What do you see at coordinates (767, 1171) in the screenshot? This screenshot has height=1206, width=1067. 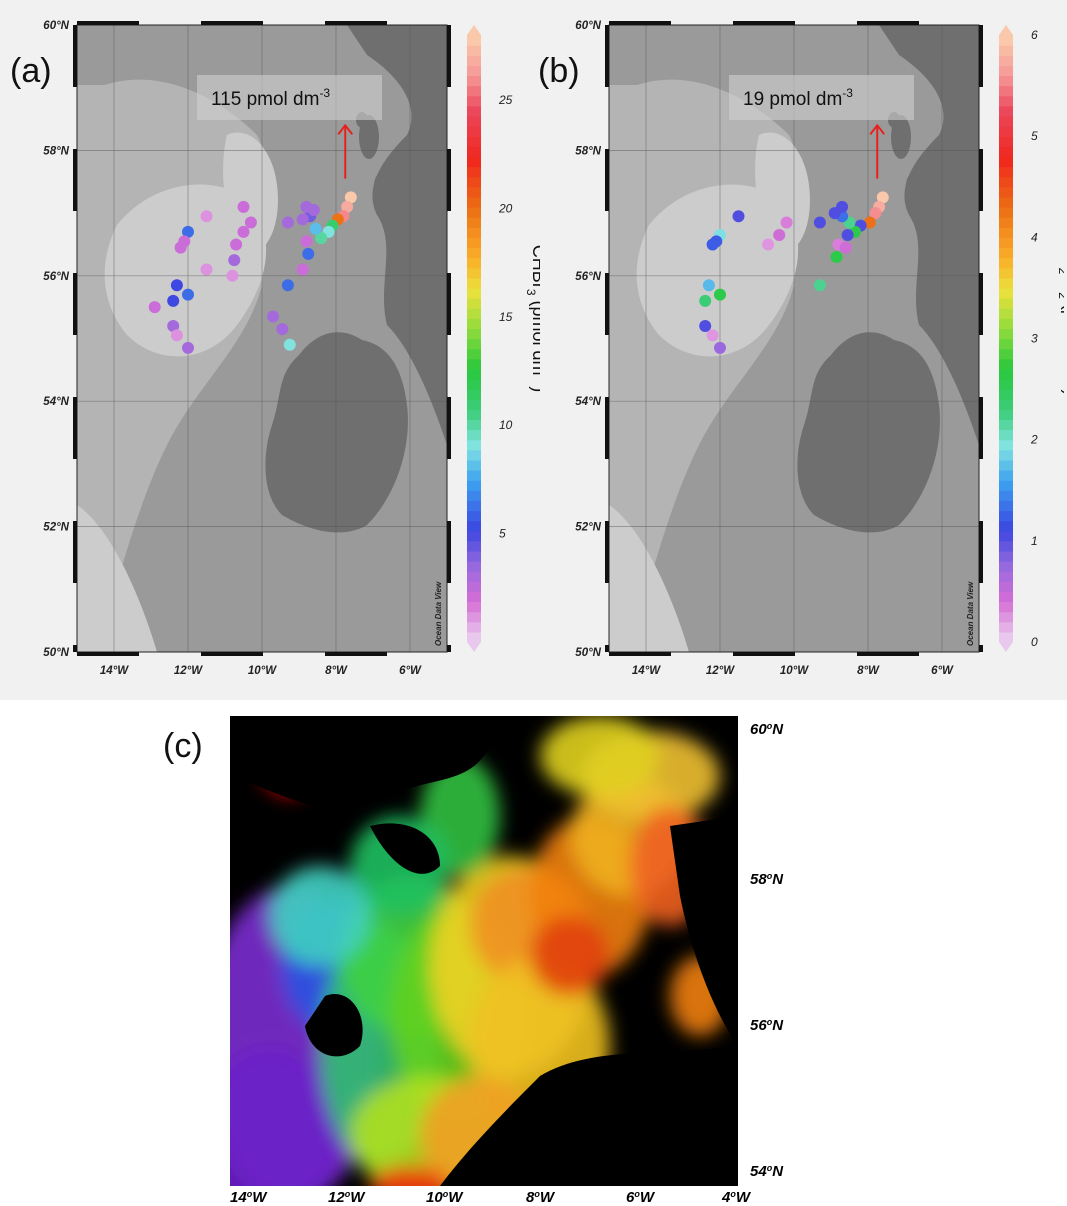 I see `satellite-lat-label: 54oN` at bounding box center [767, 1171].